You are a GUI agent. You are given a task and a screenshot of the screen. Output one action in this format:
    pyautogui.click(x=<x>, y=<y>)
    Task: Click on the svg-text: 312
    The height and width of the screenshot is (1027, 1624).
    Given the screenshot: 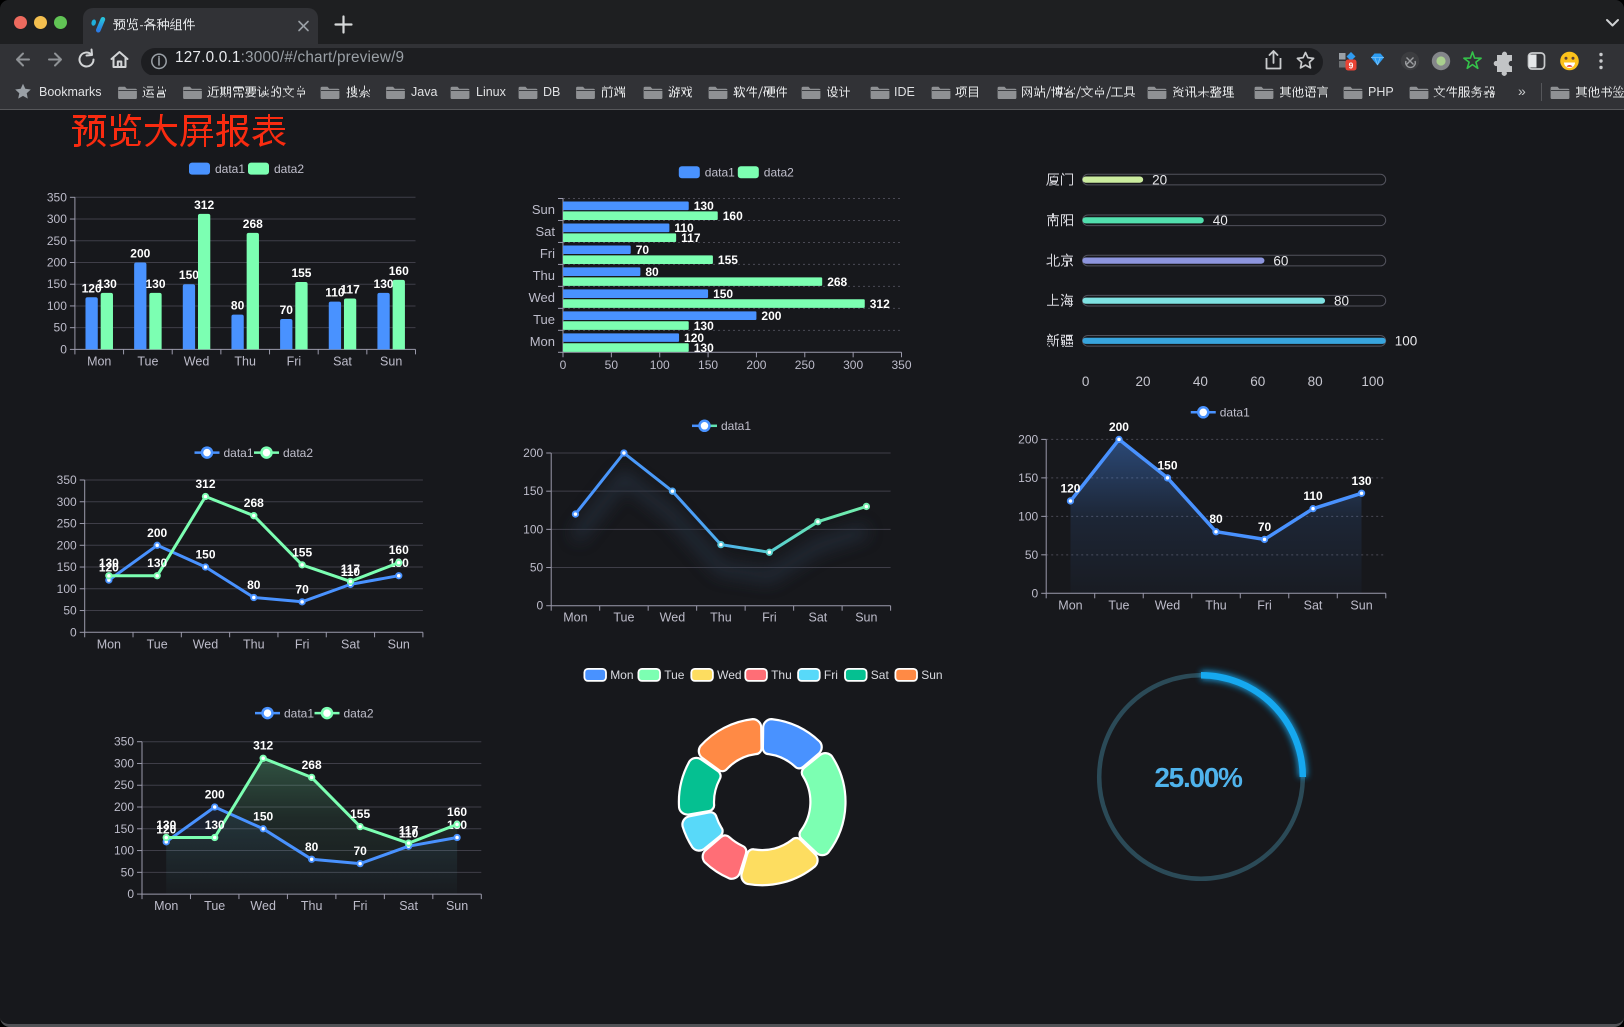 What is the action you would take?
    pyautogui.click(x=880, y=304)
    